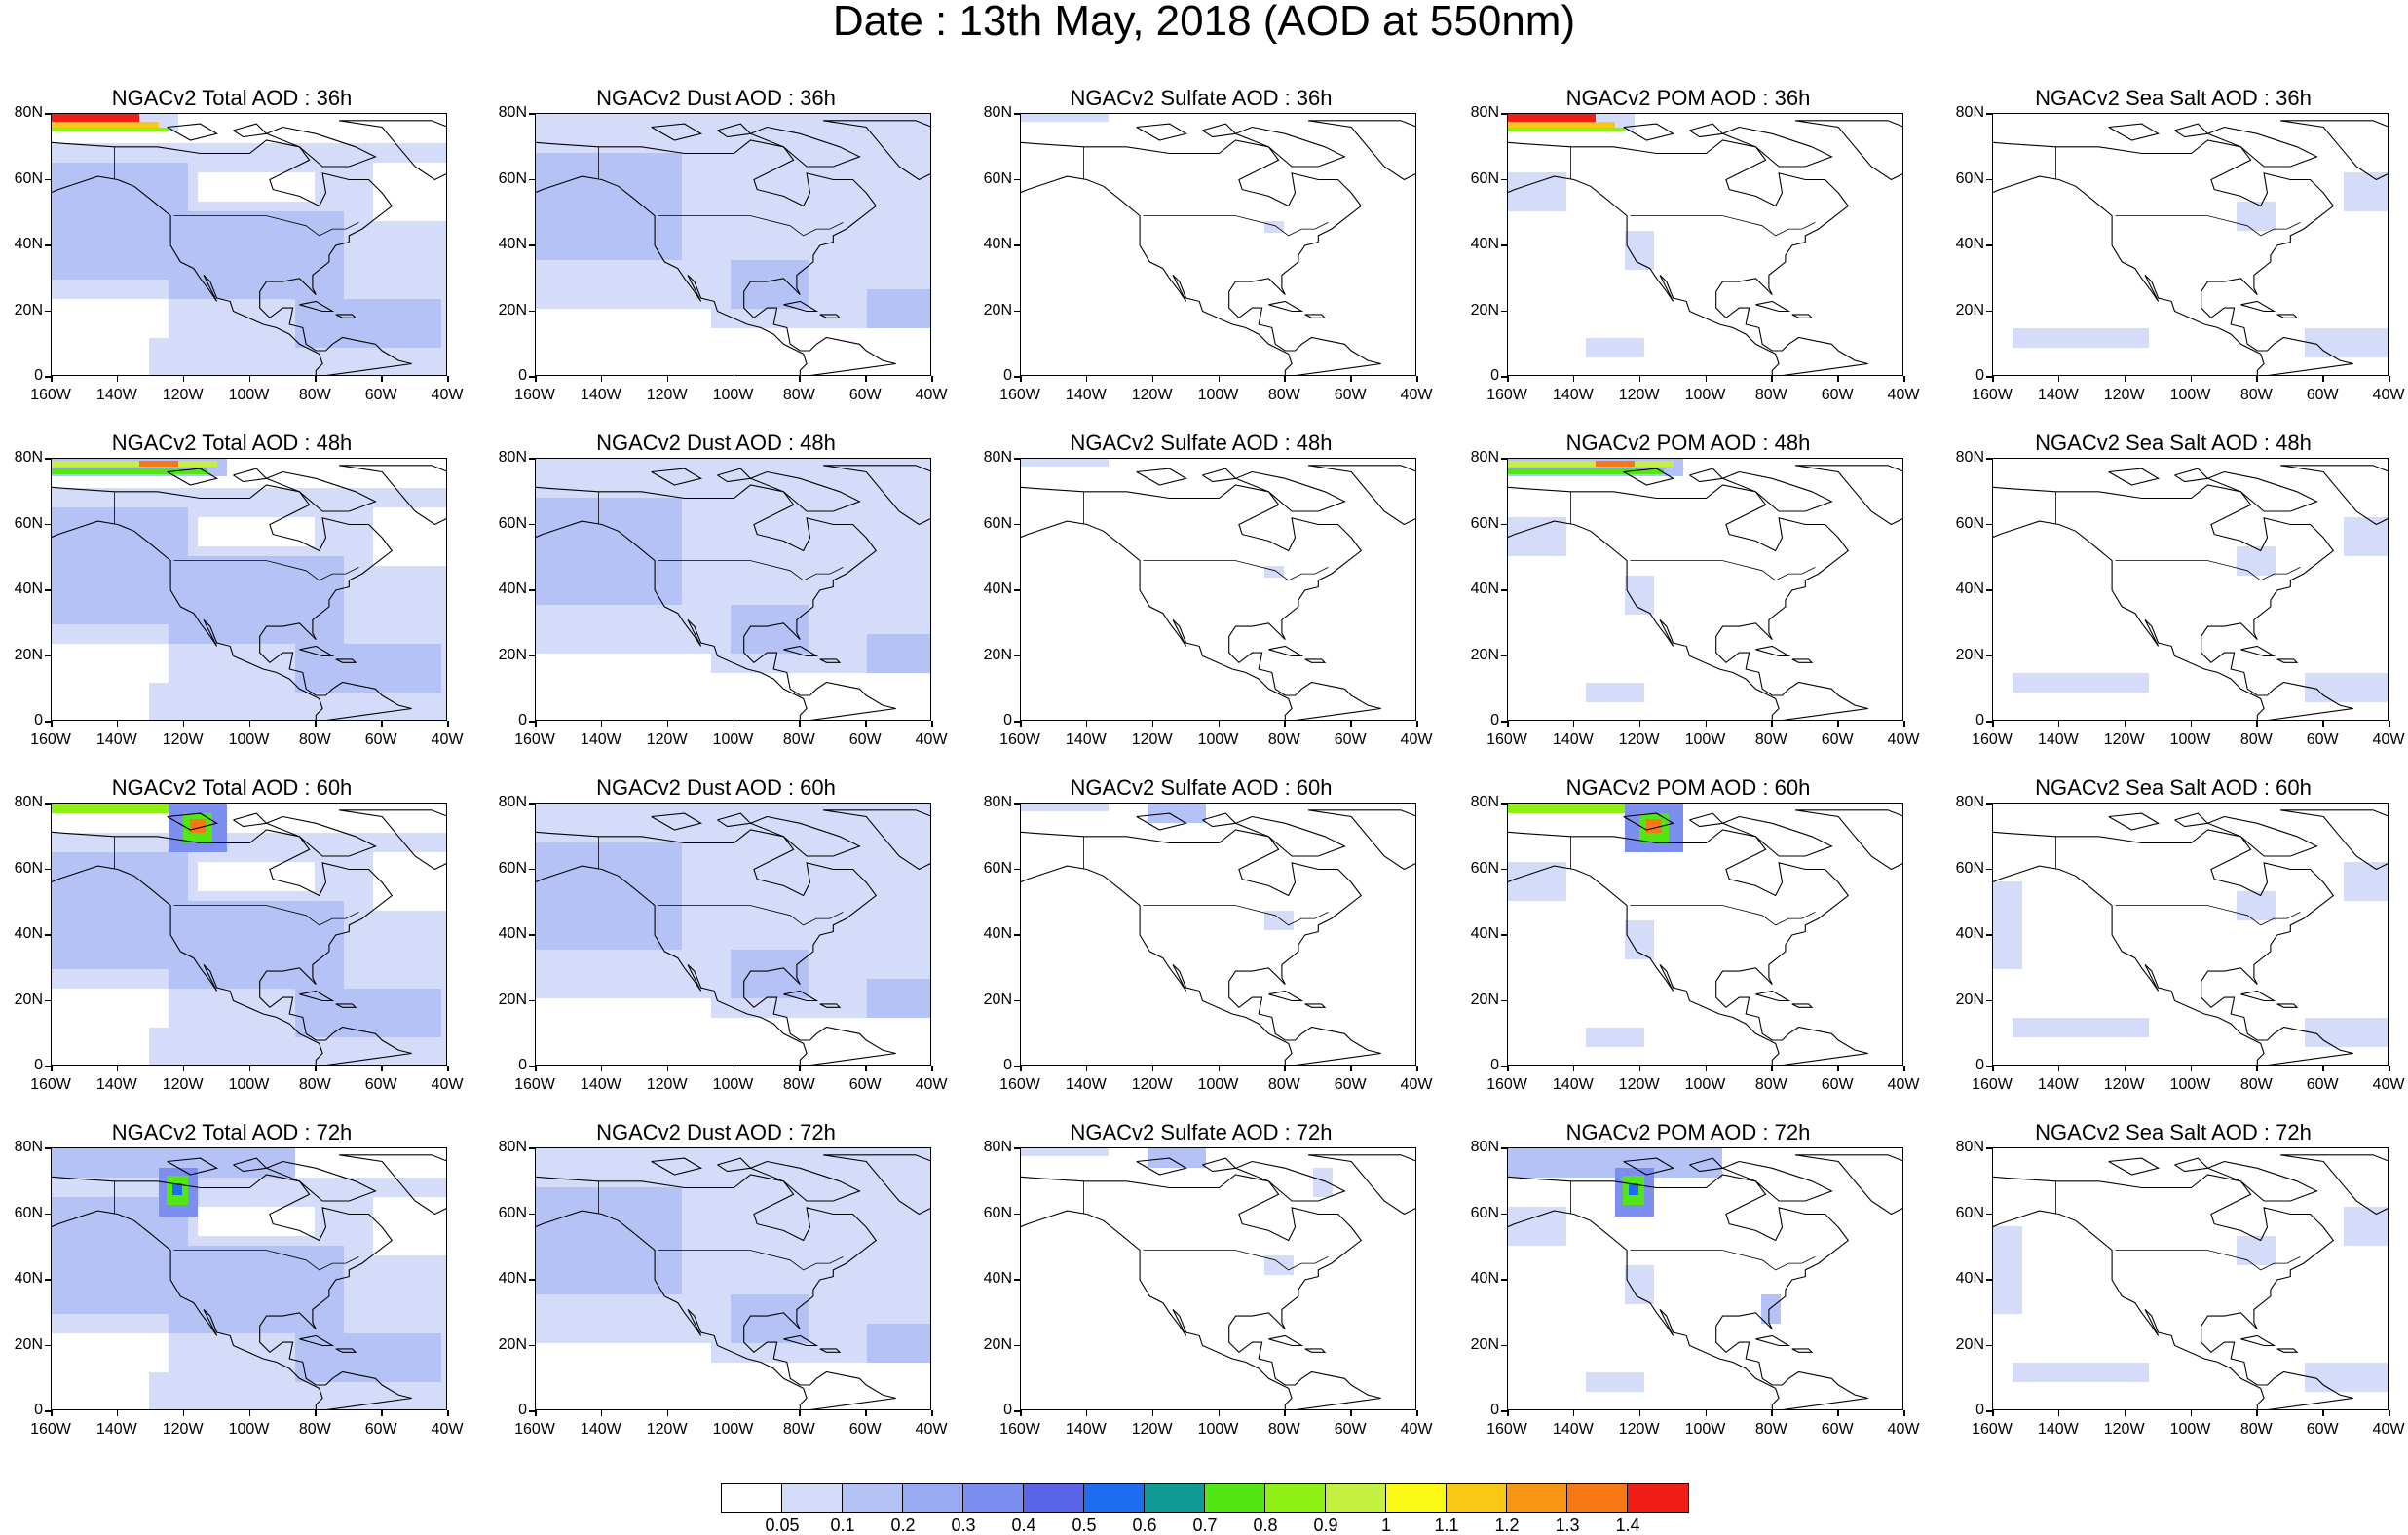  I want to click on lat-tick-label: 60N, so click(512, 178).